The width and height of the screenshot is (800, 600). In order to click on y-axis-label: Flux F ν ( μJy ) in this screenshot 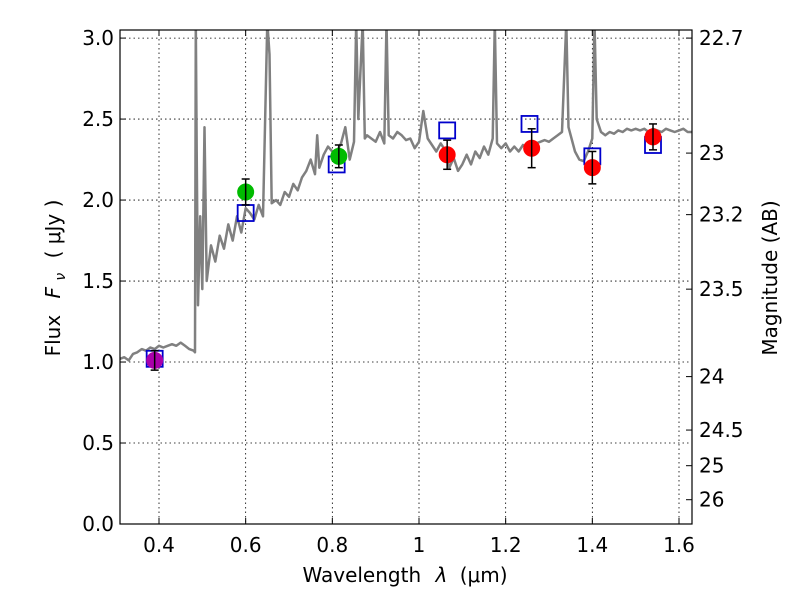, I will do `click(55, 278)`.